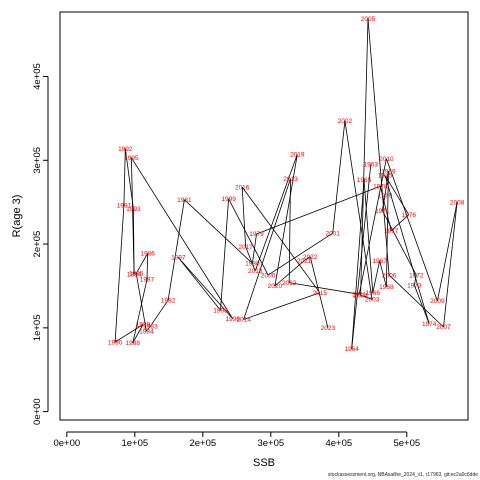  Describe the element at coordinates (202, 443) in the screenshot. I see `x-tick-label: 2e+05` at that location.